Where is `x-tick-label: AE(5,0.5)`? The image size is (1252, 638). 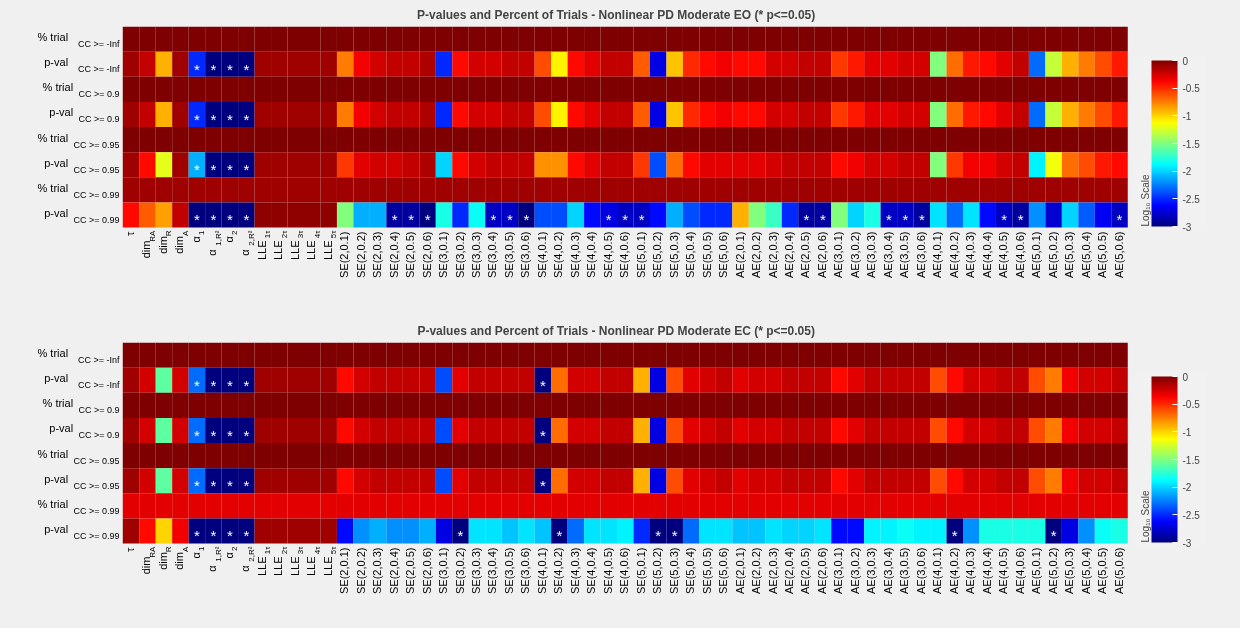 x-tick-label: AE(5,0.5) is located at coordinates (1102, 571).